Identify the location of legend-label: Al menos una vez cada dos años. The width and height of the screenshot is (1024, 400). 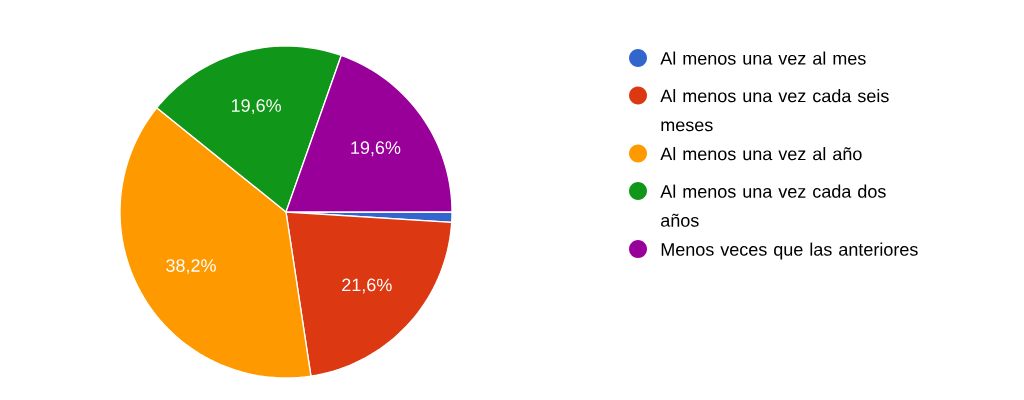
(773, 205).